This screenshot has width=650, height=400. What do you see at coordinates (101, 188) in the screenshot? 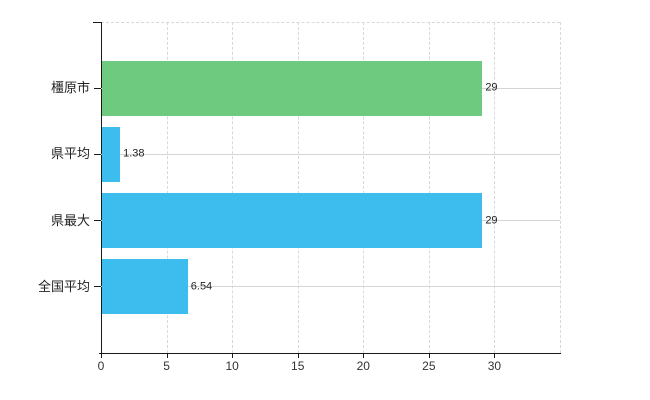
I see `y-axis-line` at bounding box center [101, 188].